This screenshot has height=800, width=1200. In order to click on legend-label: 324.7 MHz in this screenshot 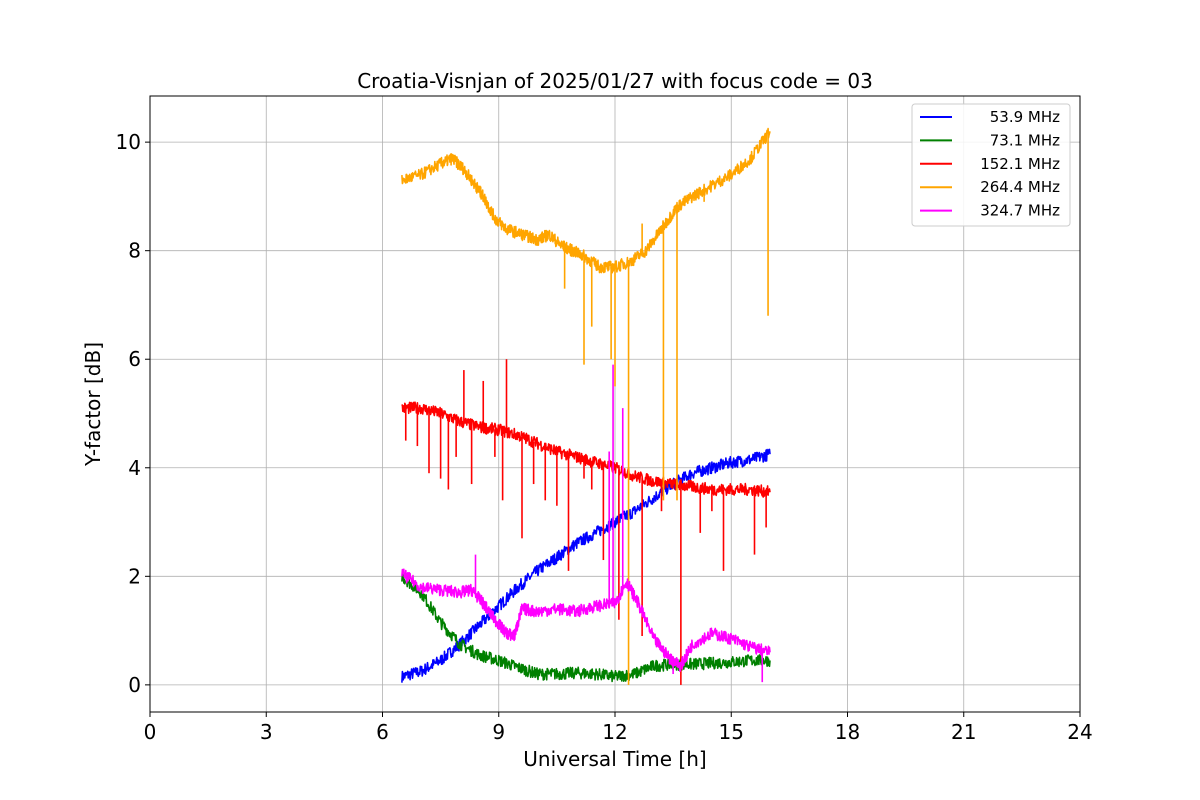, I will do `click(1020, 211)`.